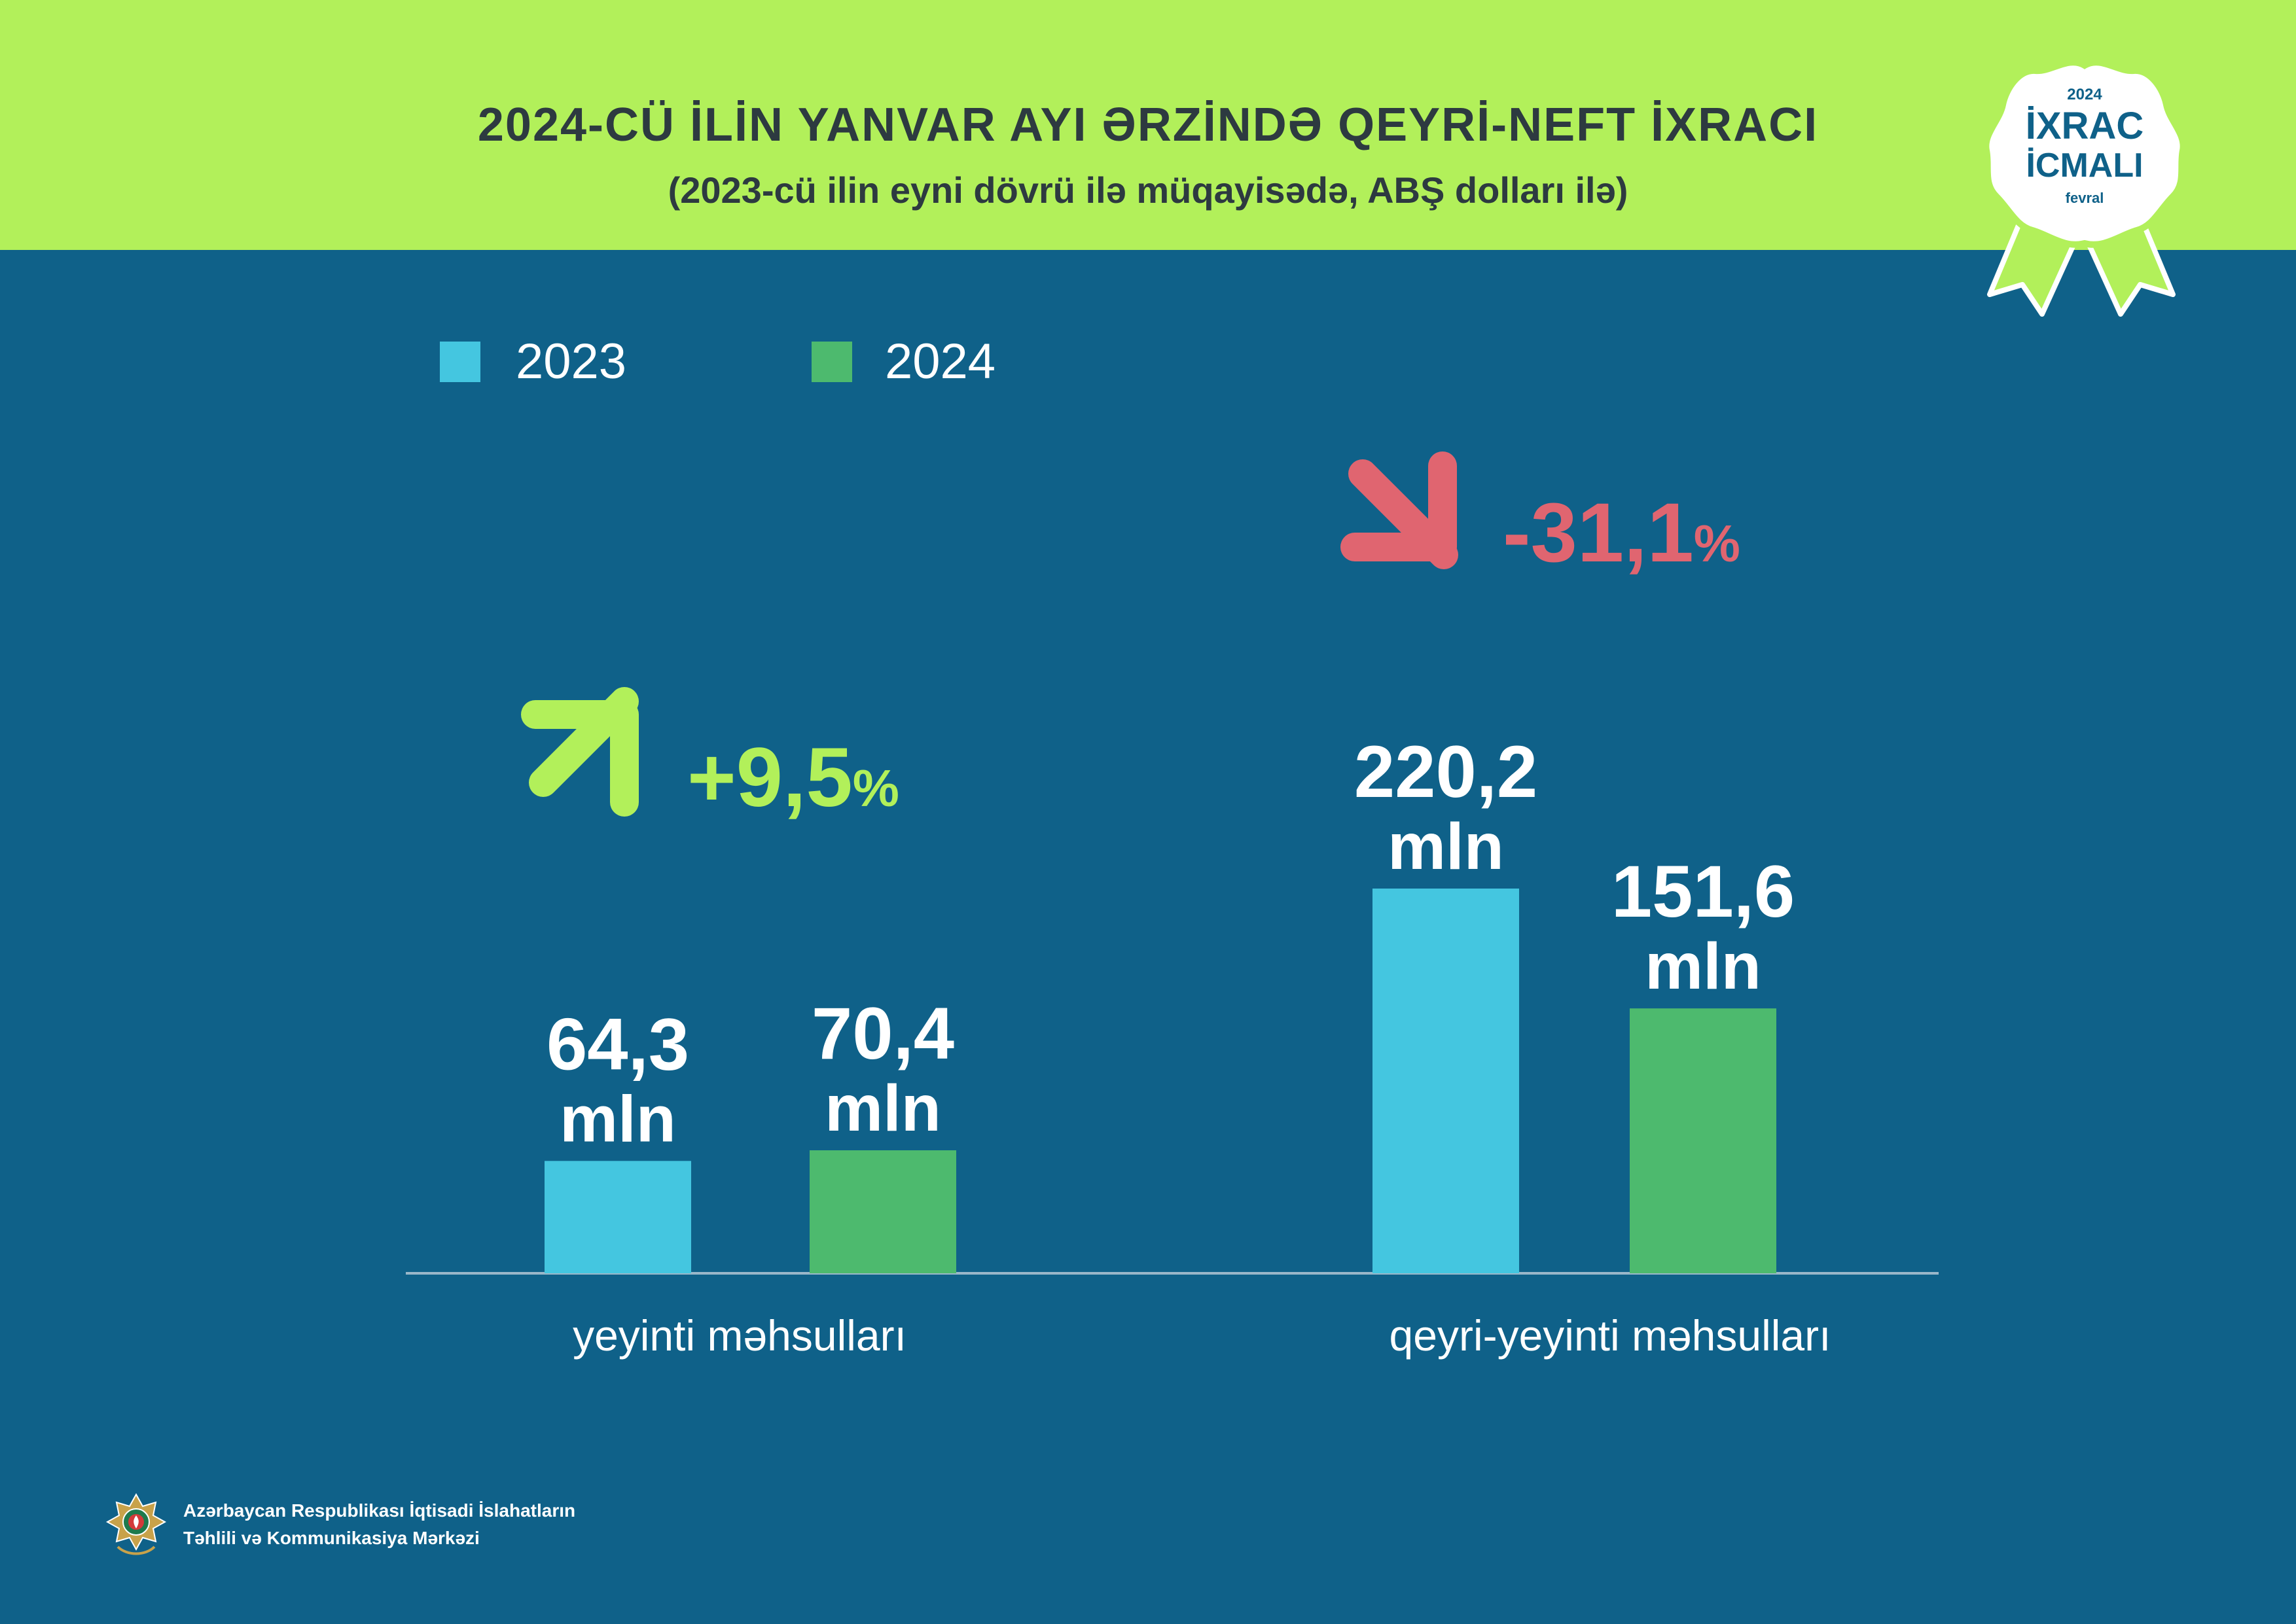  What do you see at coordinates (883, 1033) in the screenshot?
I see `data-label-value: 70,4` at bounding box center [883, 1033].